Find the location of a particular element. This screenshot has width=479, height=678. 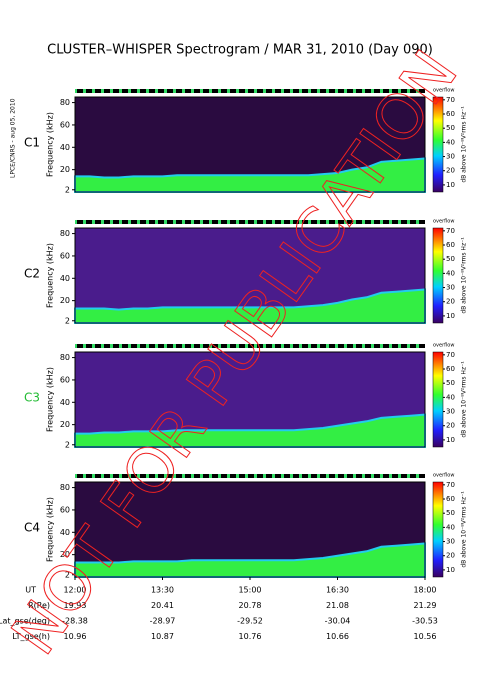

credit: LPCE/CNRS - aug 05, 2010 is located at coordinates (13, 138).